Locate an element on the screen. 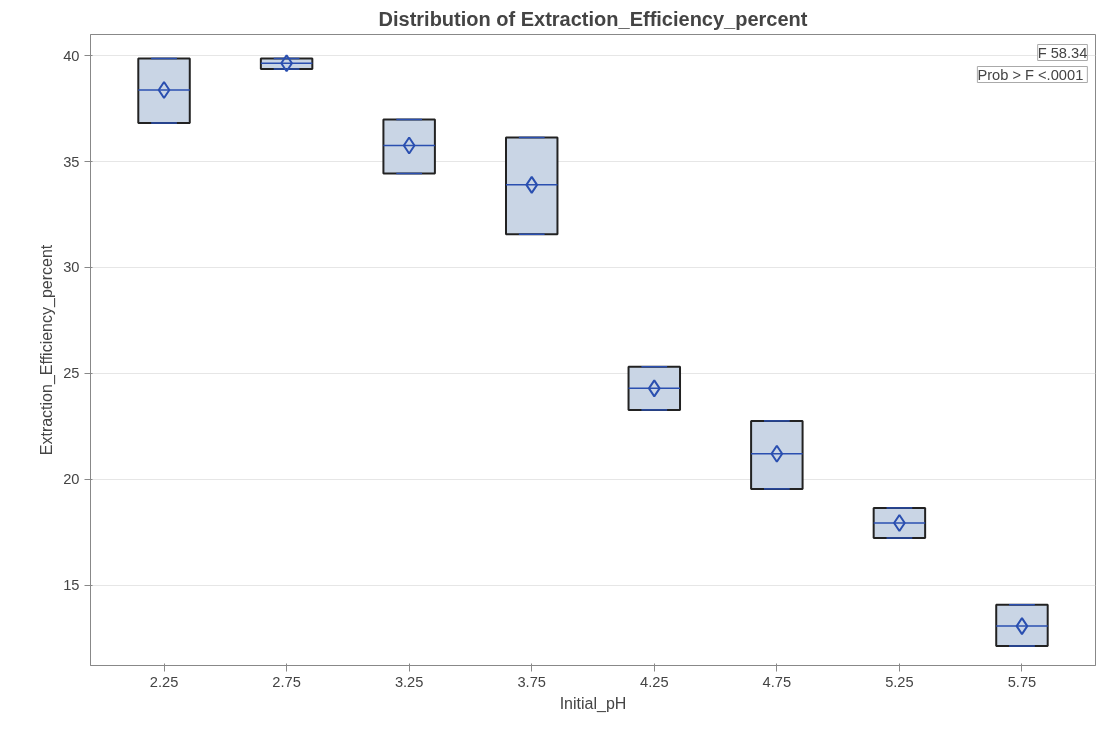 This screenshot has width=1116, height=753. x-tick-label: 2.75 is located at coordinates (286, 681).